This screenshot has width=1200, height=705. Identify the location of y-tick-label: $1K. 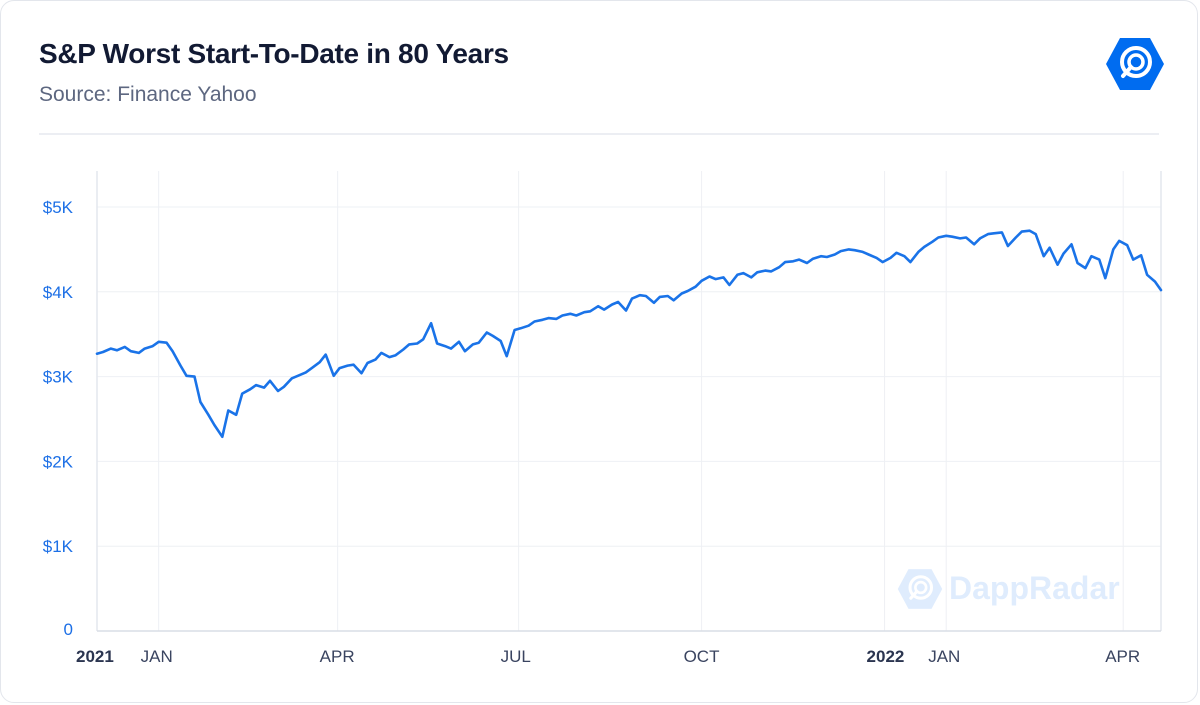
(58, 546).